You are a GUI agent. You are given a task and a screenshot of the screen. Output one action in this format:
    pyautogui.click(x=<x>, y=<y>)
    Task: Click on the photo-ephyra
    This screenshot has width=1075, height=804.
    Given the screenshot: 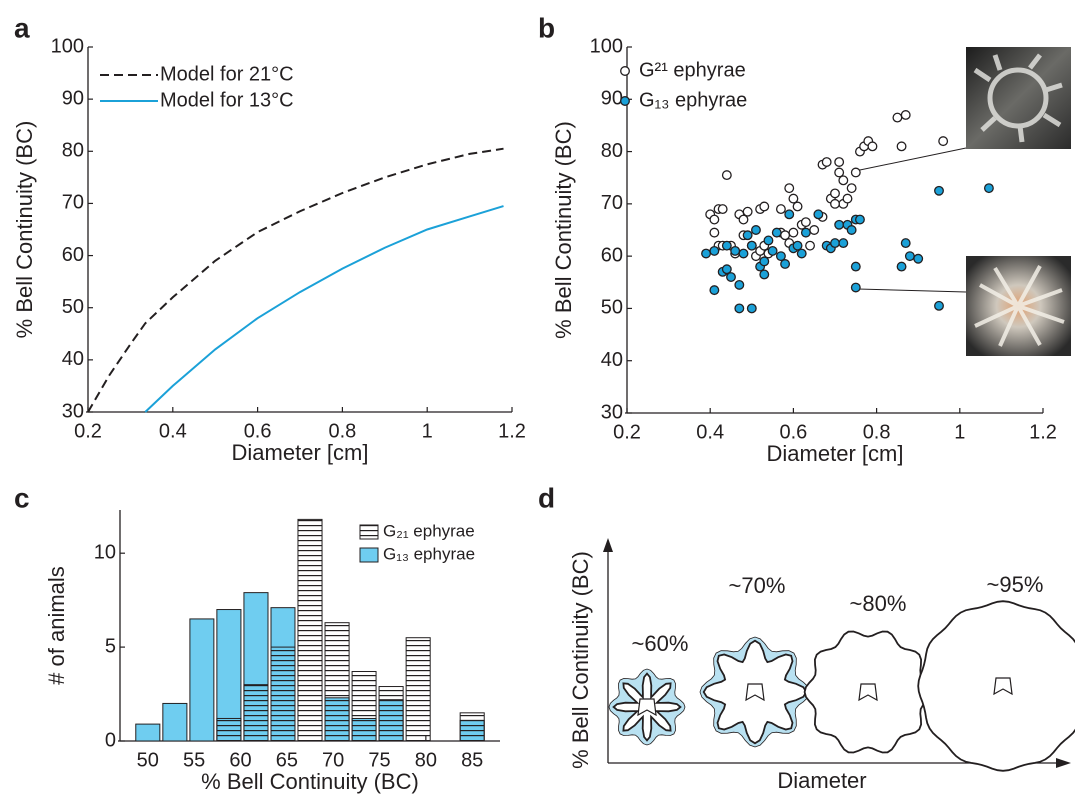 What is the action you would take?
    pyautogui.click(x=1018, y=98)
    